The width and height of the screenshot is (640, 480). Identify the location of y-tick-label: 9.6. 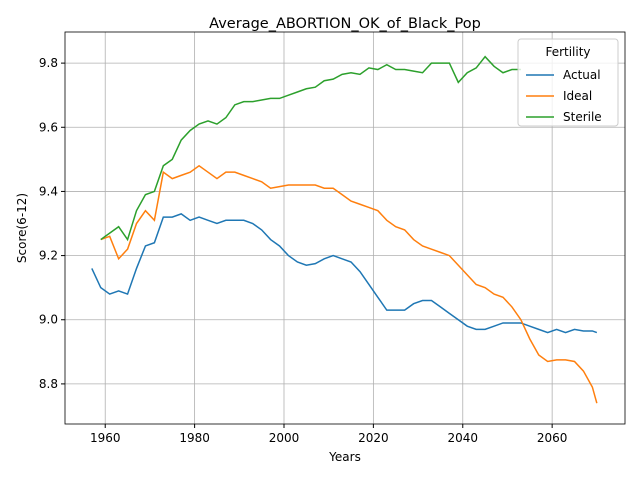
(48, 127).